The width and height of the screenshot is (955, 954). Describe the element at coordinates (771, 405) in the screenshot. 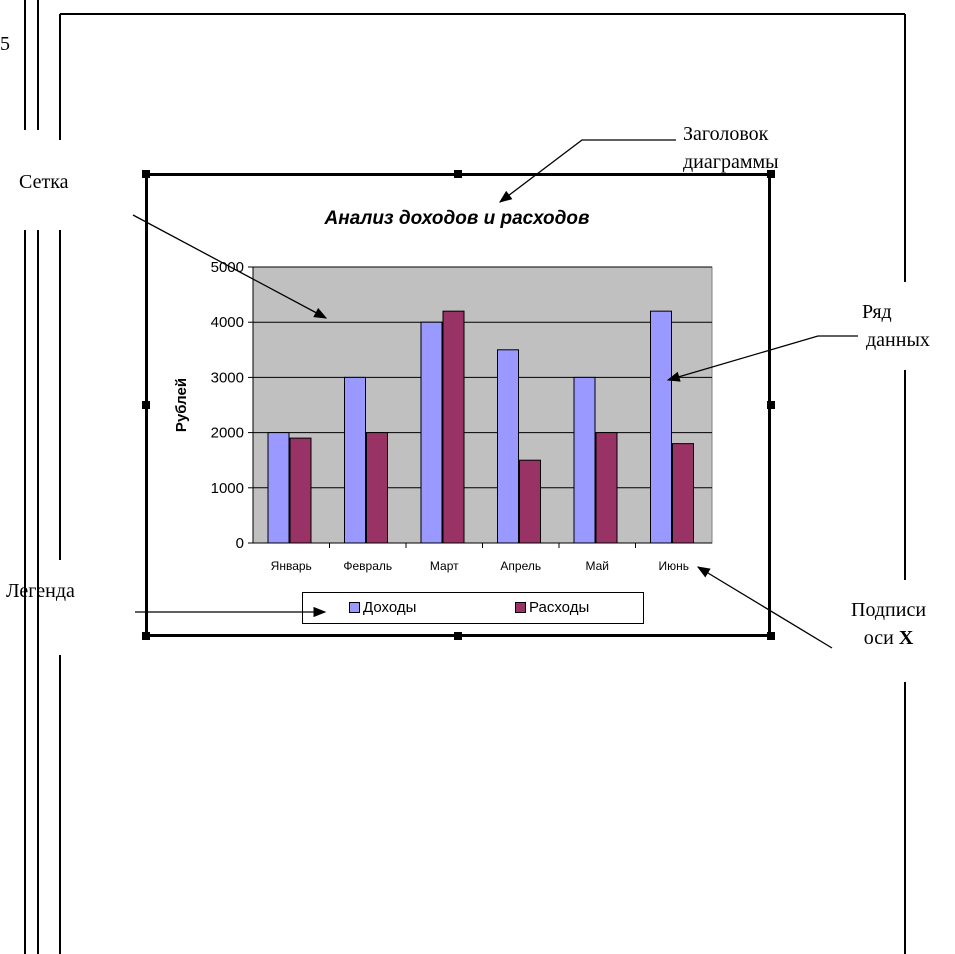

I see `resize-handle-e` at that location.